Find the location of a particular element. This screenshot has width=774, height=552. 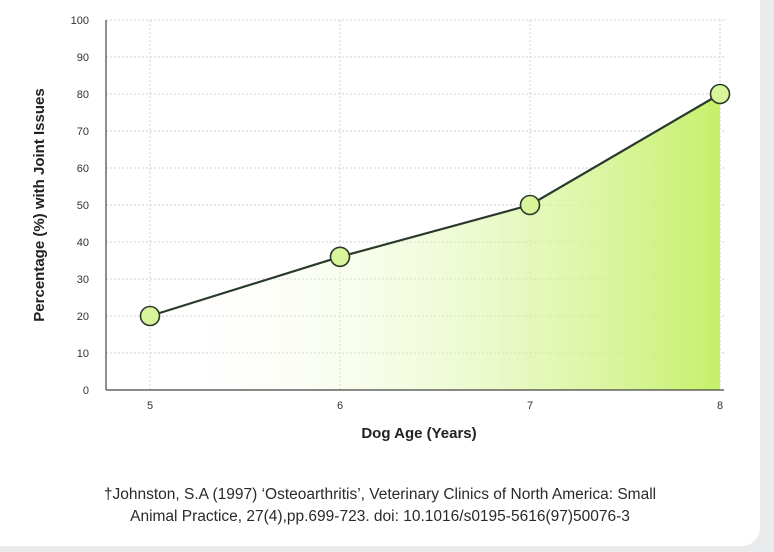

y-tick-label: 40 is located at coordinates (83, 243).